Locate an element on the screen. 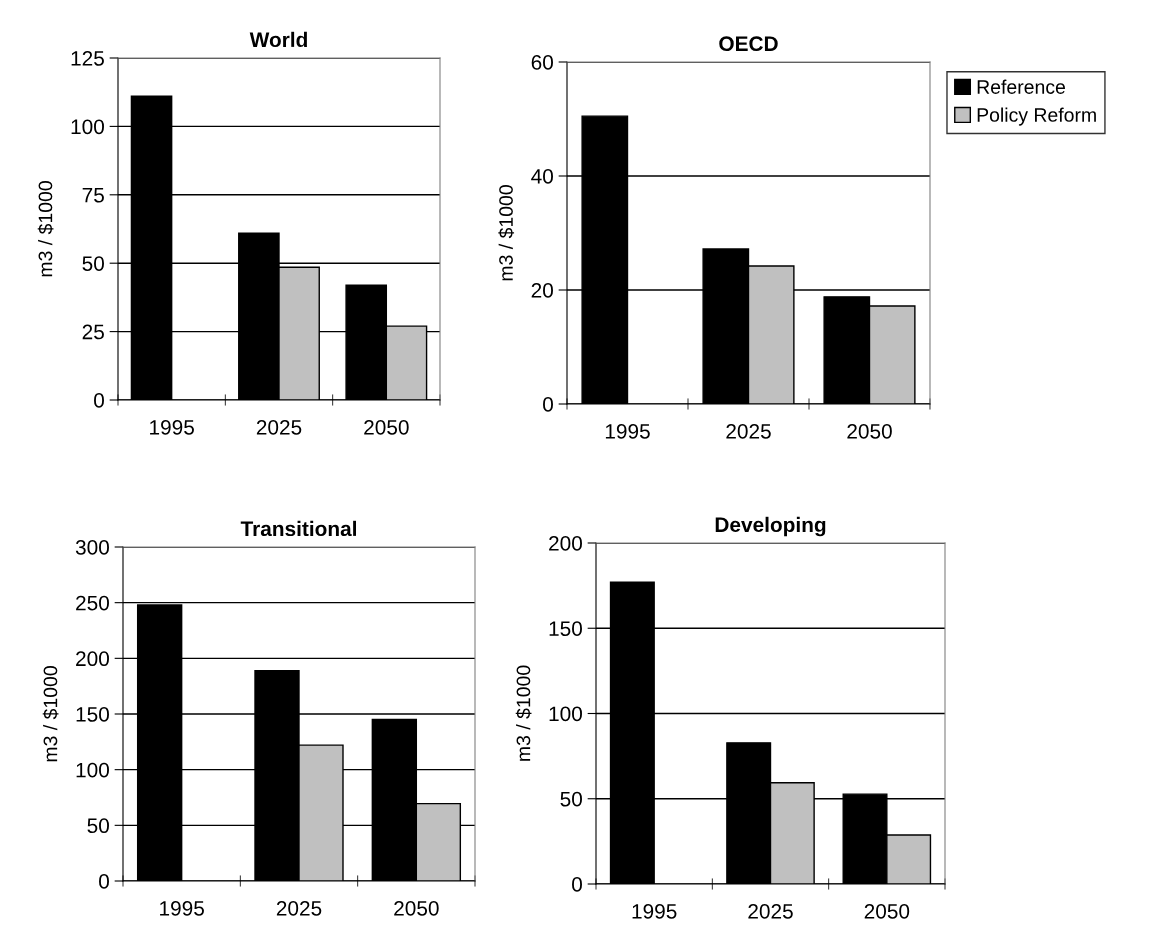 This screenshot has width=1169, height=939. y-tick-label: 25 is located at coordinates (93, 332).